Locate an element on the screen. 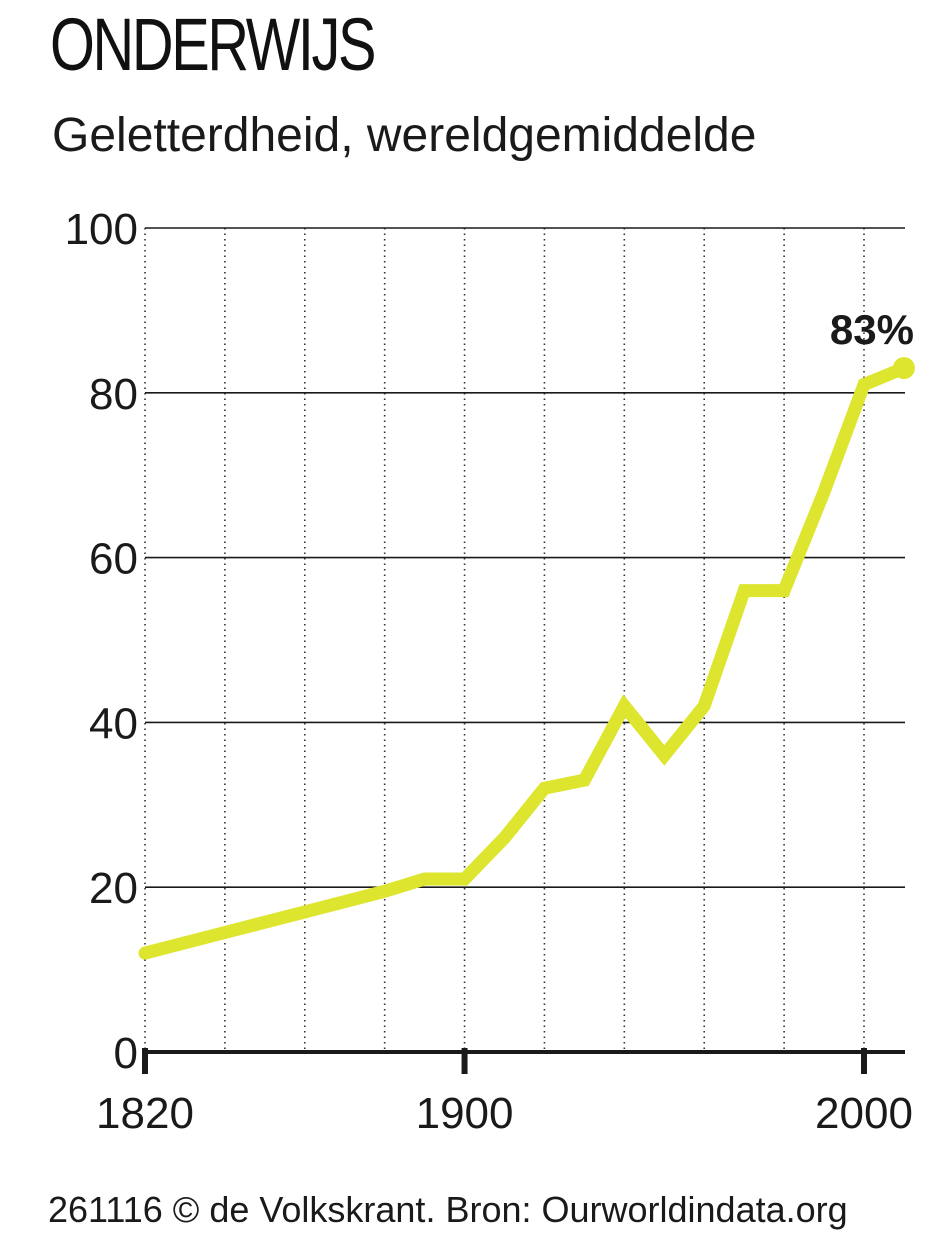 The height and width of the screenshot is (1239, 943). x-axis: 1820 1900 2000 is located at coordinates (504, 1093).